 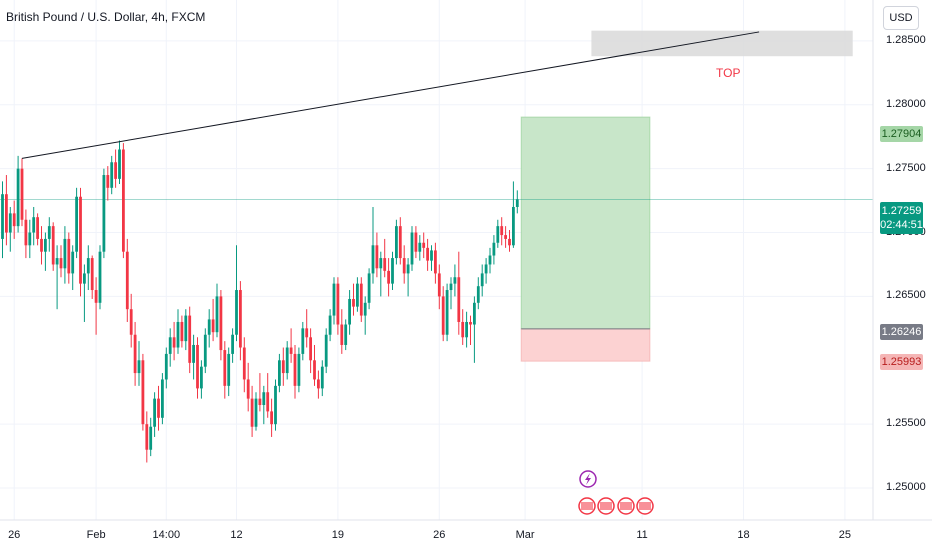 I want to click on entry-price-tag: 1.26246, so click(x=901, y=332).